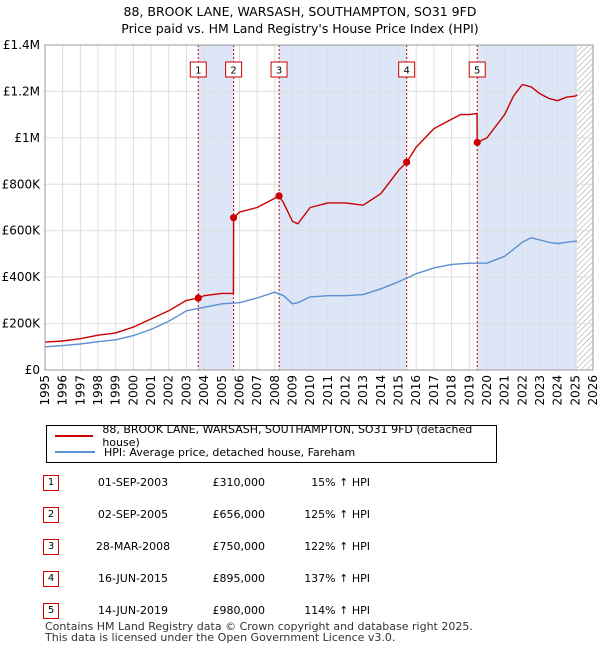 The image size is (600, 650). I want to click on x-tick-label: 2015, so click(399, 390).